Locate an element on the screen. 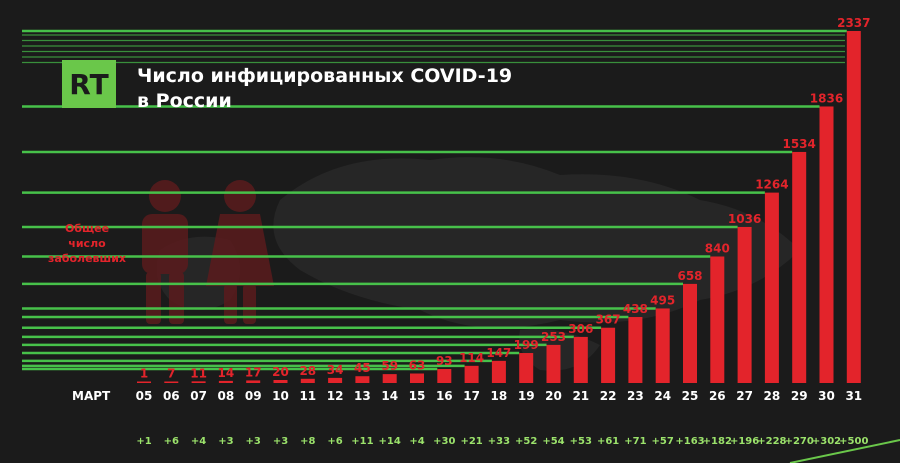 The image size is (900, 463). daily-increase-09: +3 is located at coordinates (253, 441).